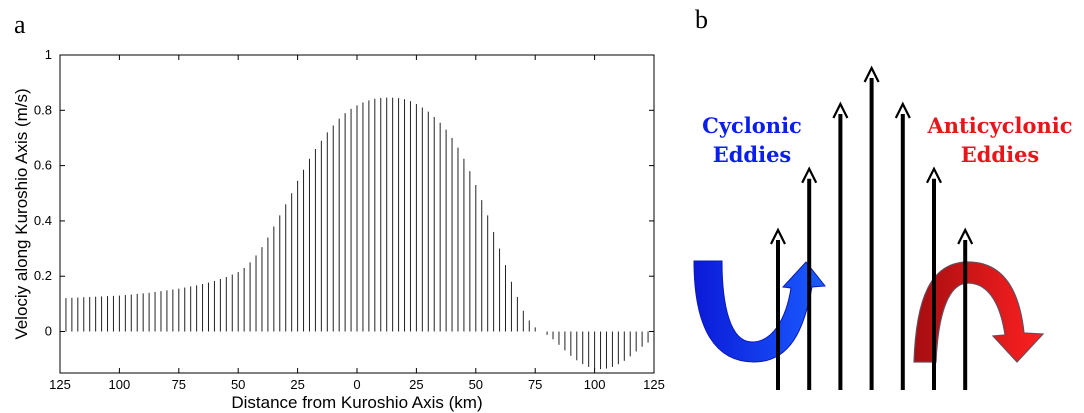 The height and width of the screenshot is (413, 1084). What do you see at coordinates (43, 165) in the screenshot?
I see `y-tick-label: 0.6` at bounding box center [43, 165].